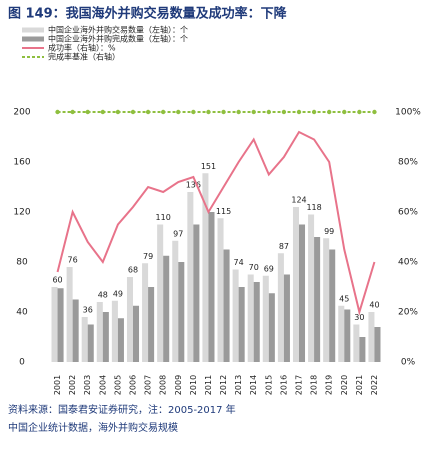 Image resolution: width=430 pixels, height=449 pixels. Describe the element at coordinates (223, 211) in the screenshot. I see `data-label: 115` at that location.